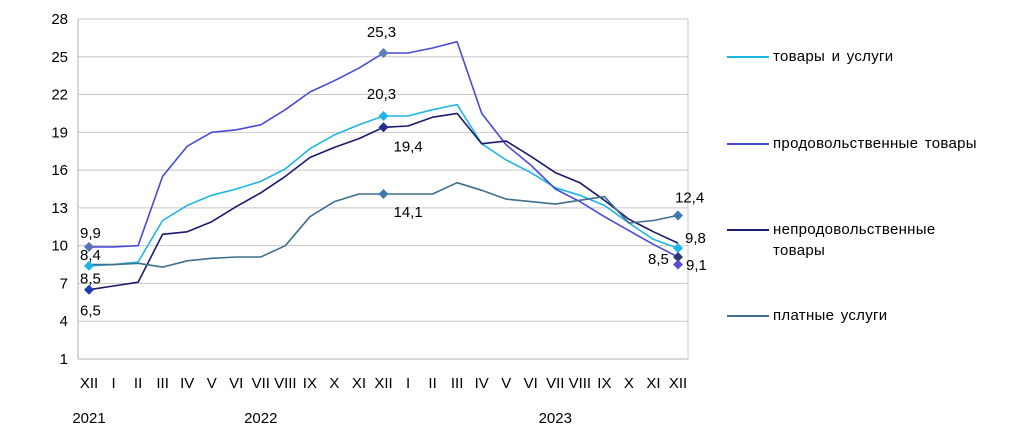  I want to click on legend-item-food: продовольственные товары, so click(860, 143).